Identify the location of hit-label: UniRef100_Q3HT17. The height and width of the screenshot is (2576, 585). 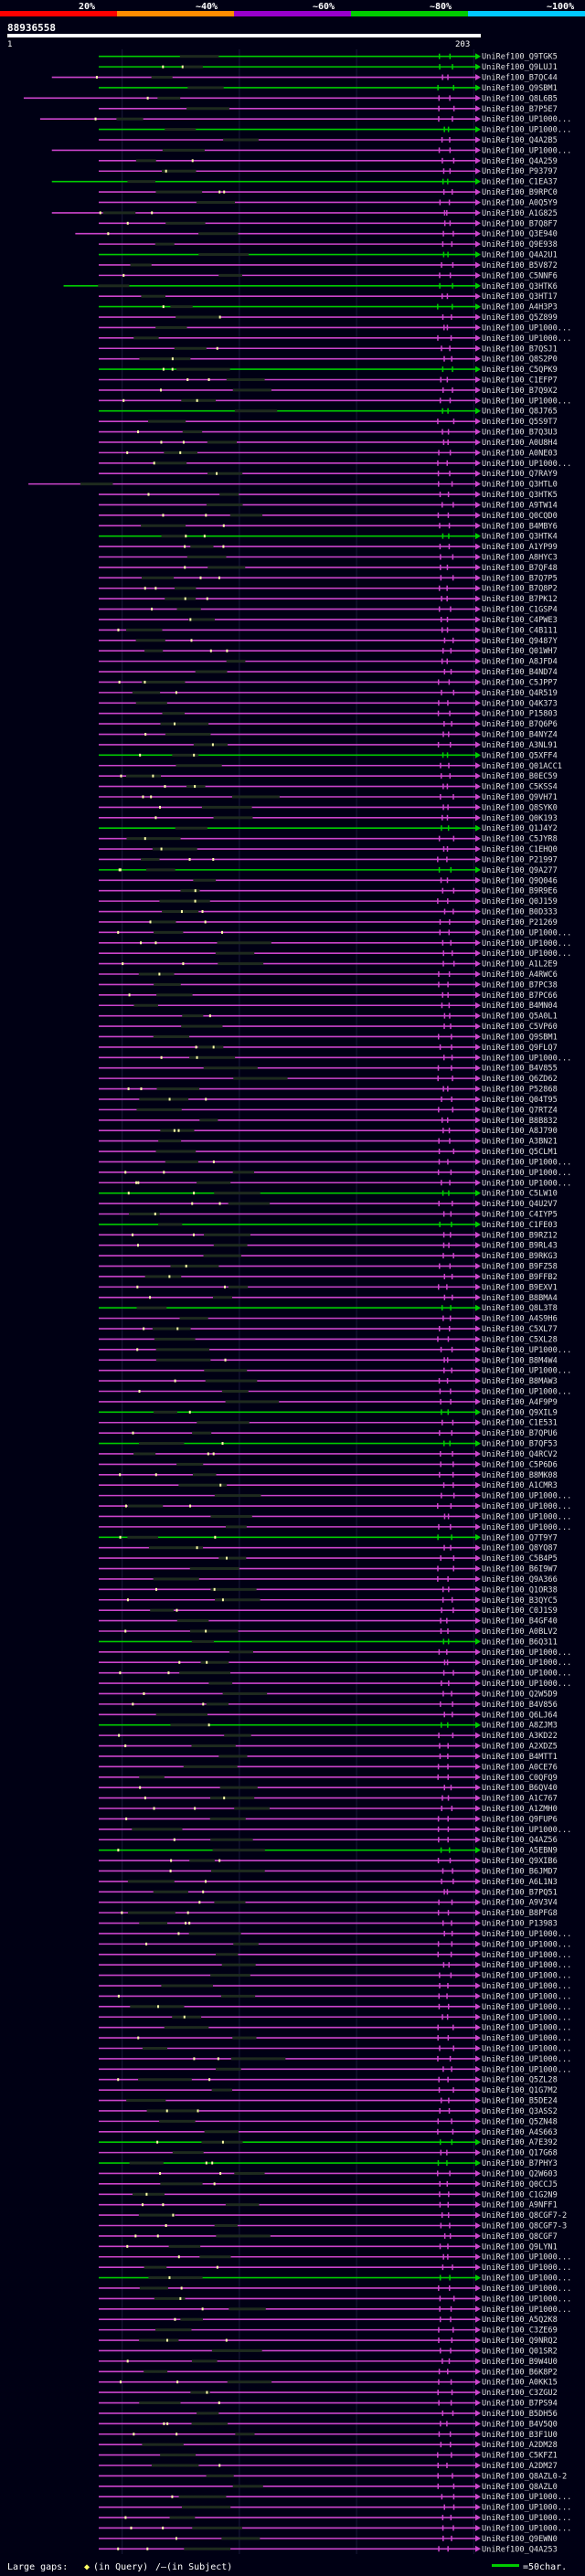
(520, 297).